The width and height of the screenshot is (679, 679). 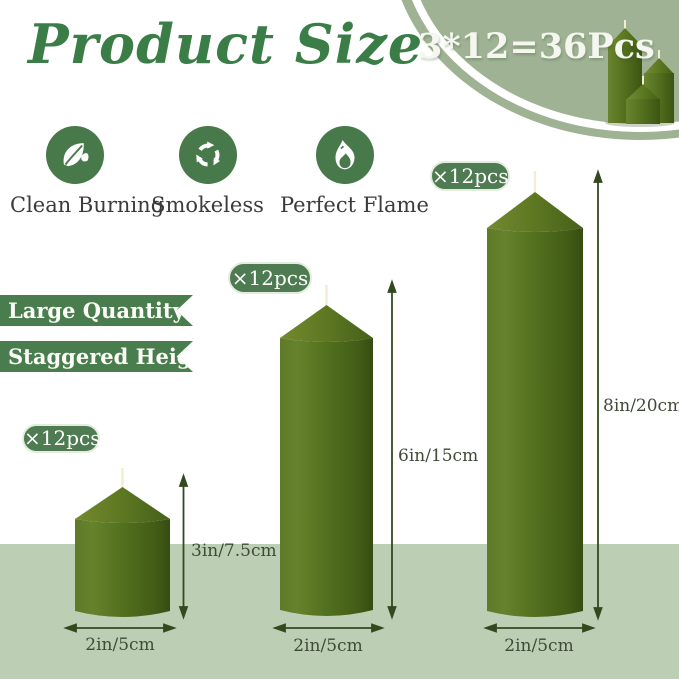 I want to click on qty-badge-small: ×12pcs, so click(x=61, y=438).